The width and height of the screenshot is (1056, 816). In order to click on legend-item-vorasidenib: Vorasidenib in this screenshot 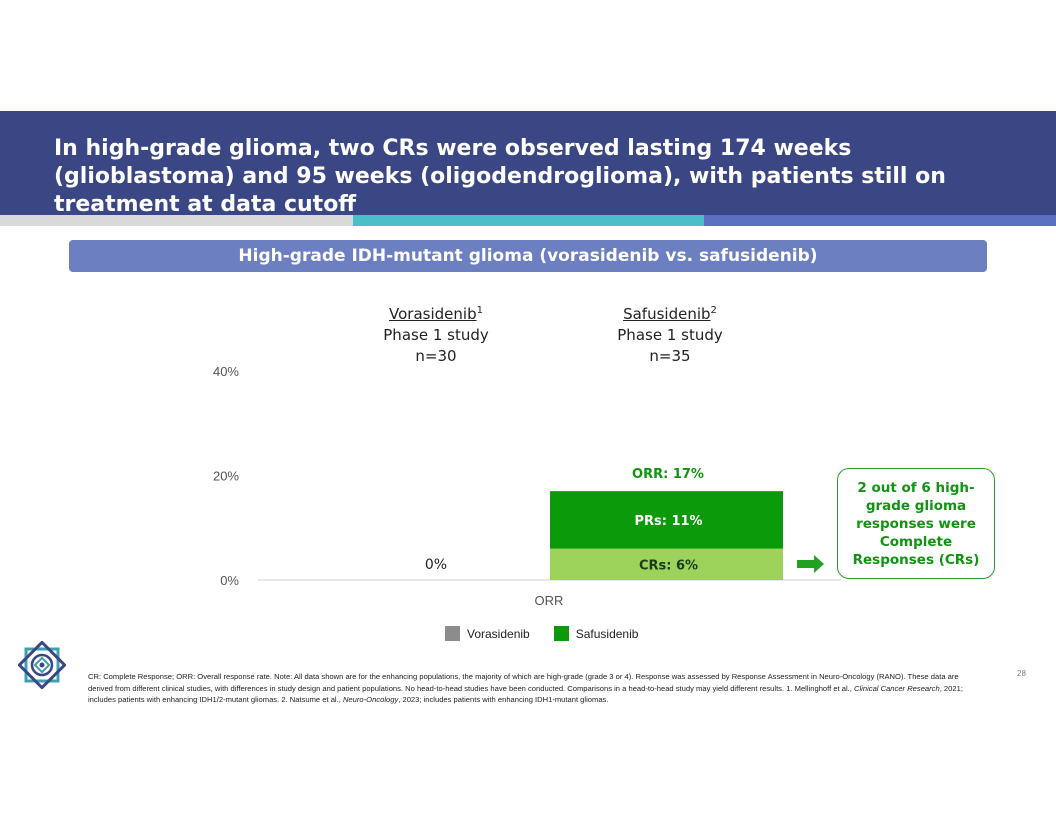, I will do `click(487, 633)`.